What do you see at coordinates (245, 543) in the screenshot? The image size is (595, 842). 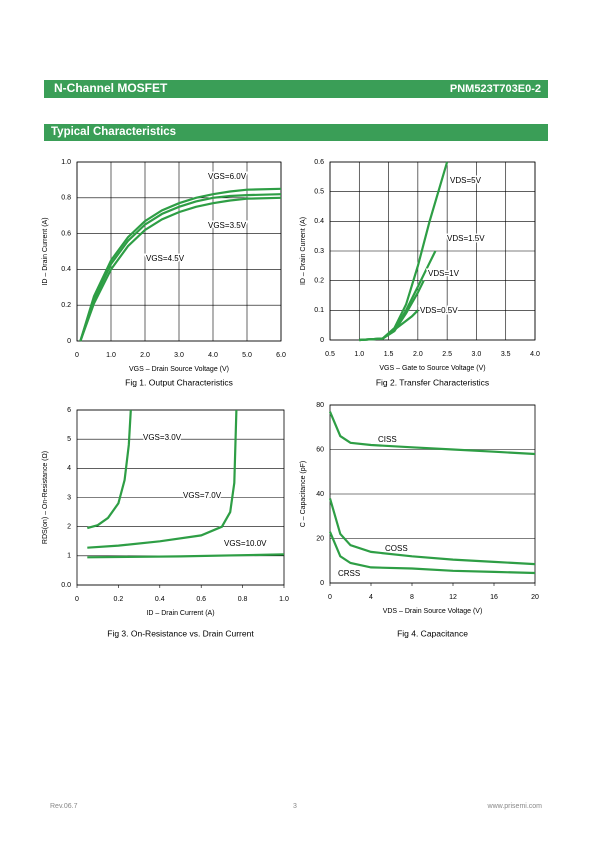 I see `series-label: VGS=10.0V` at bounding box center [245, 543].